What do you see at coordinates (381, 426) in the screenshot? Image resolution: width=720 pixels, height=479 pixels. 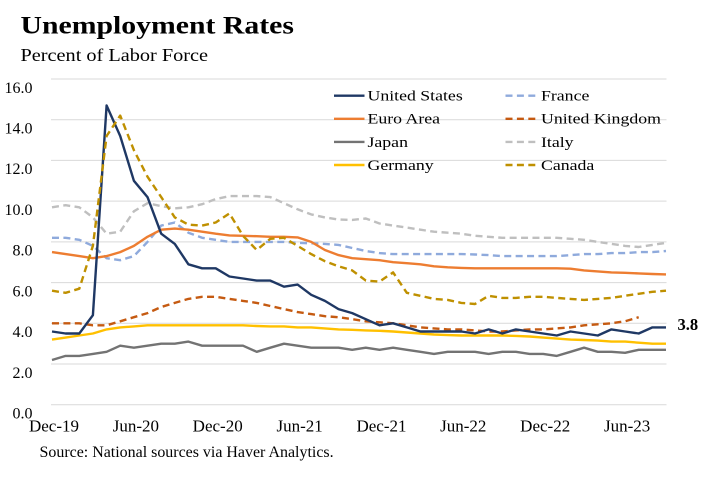 I see `svg-text: Dec-21` at bounding box center [381, 426].